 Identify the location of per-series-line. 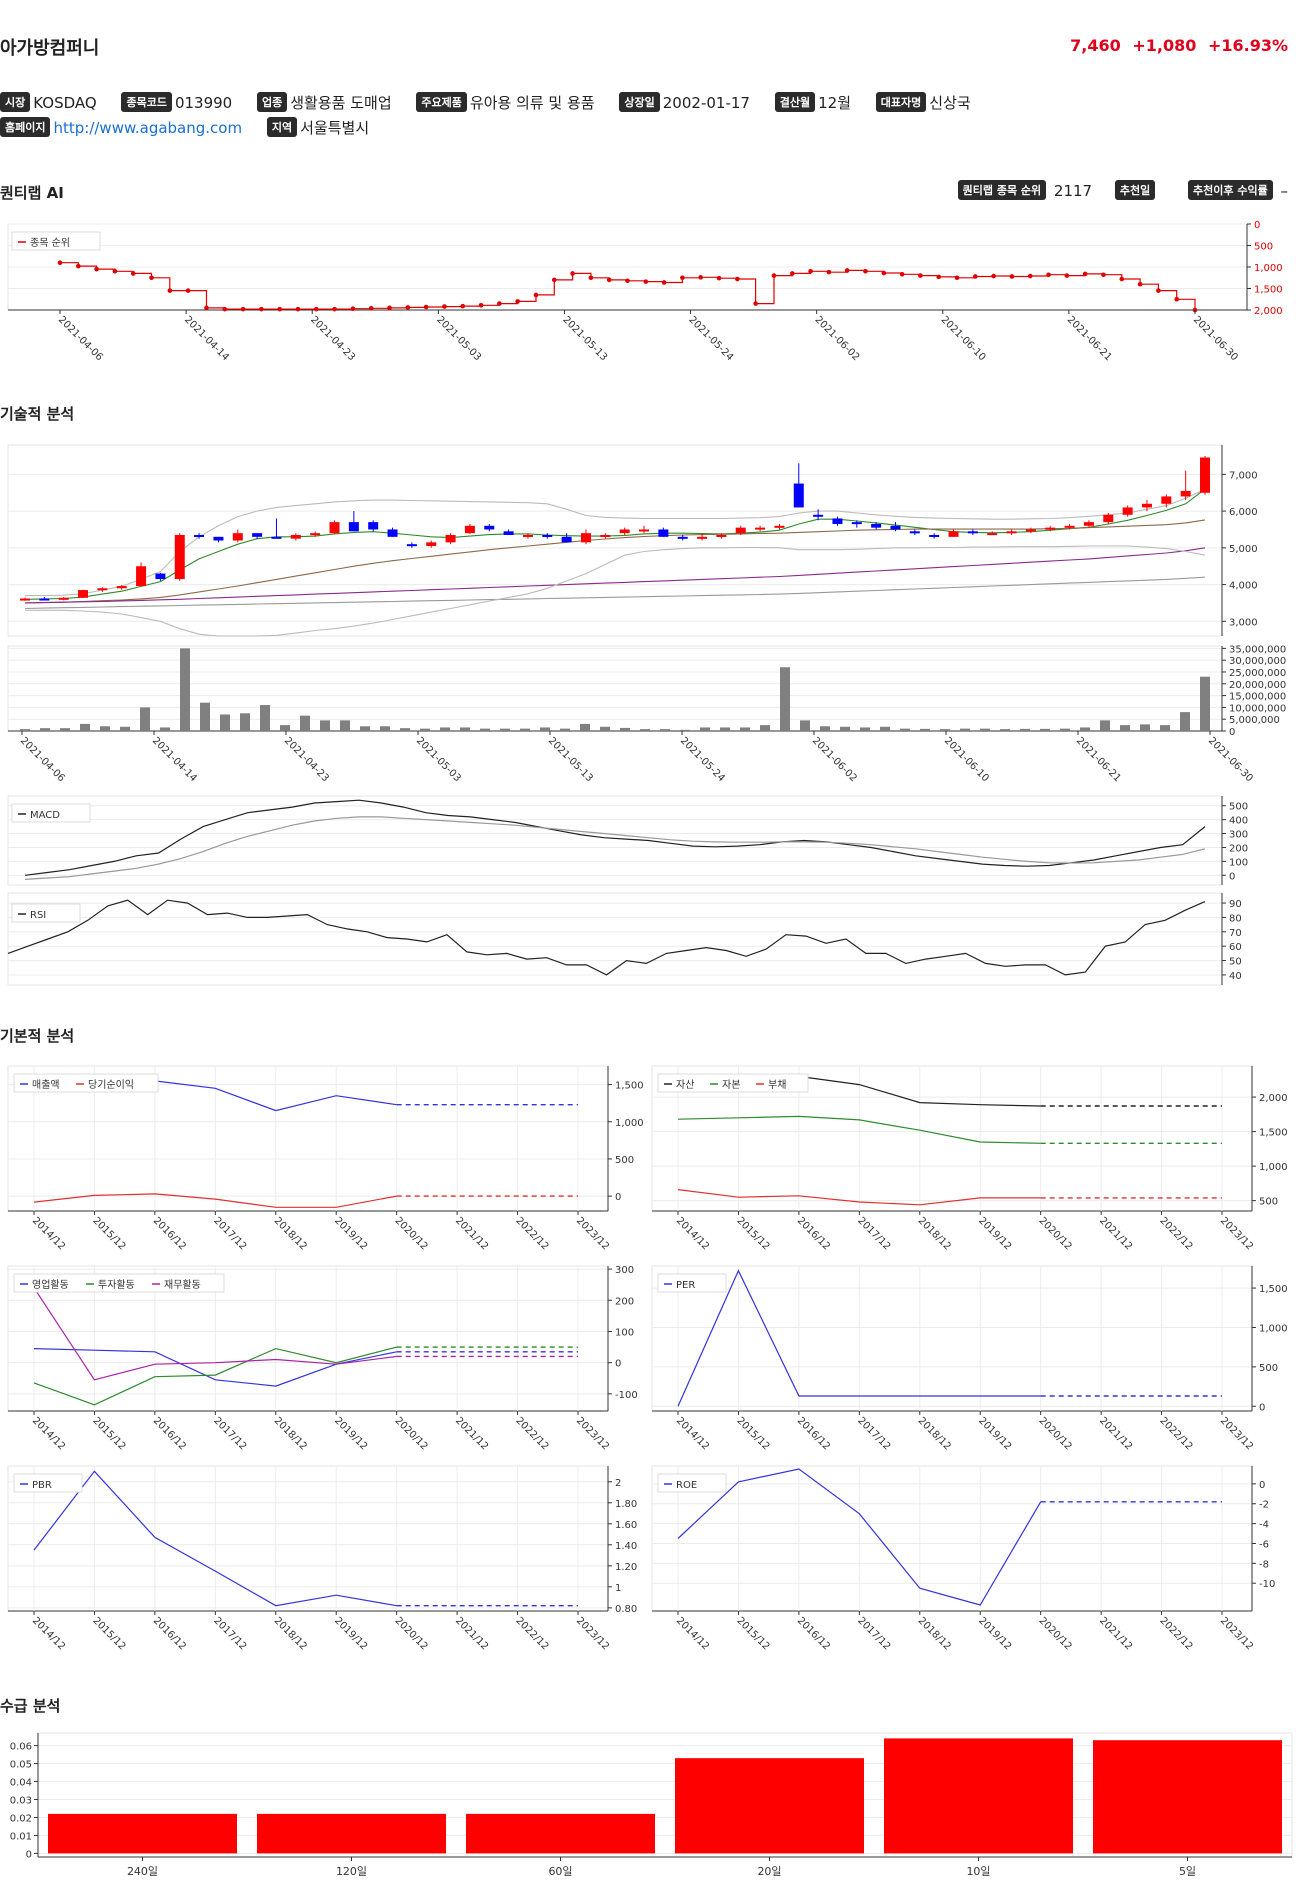
(859, 1338).